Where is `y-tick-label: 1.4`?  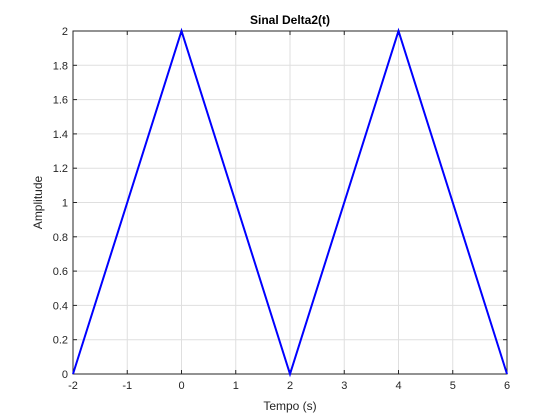 y-tick-label: 1.4 is located at coordinates (60, 135).